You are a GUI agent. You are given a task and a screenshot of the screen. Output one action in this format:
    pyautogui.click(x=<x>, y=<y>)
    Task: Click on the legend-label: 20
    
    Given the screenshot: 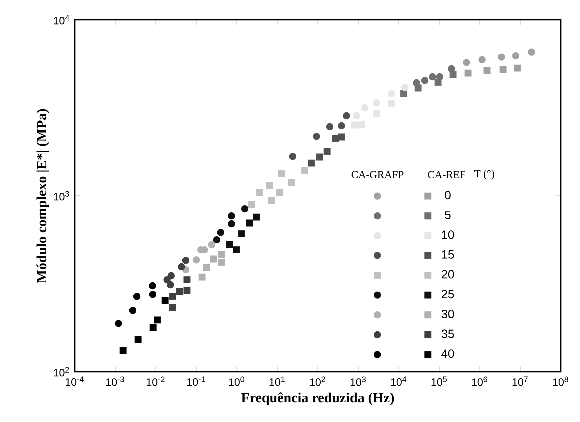 What is the action you would take?
    pyautogui.click(x=448, y=274)
    